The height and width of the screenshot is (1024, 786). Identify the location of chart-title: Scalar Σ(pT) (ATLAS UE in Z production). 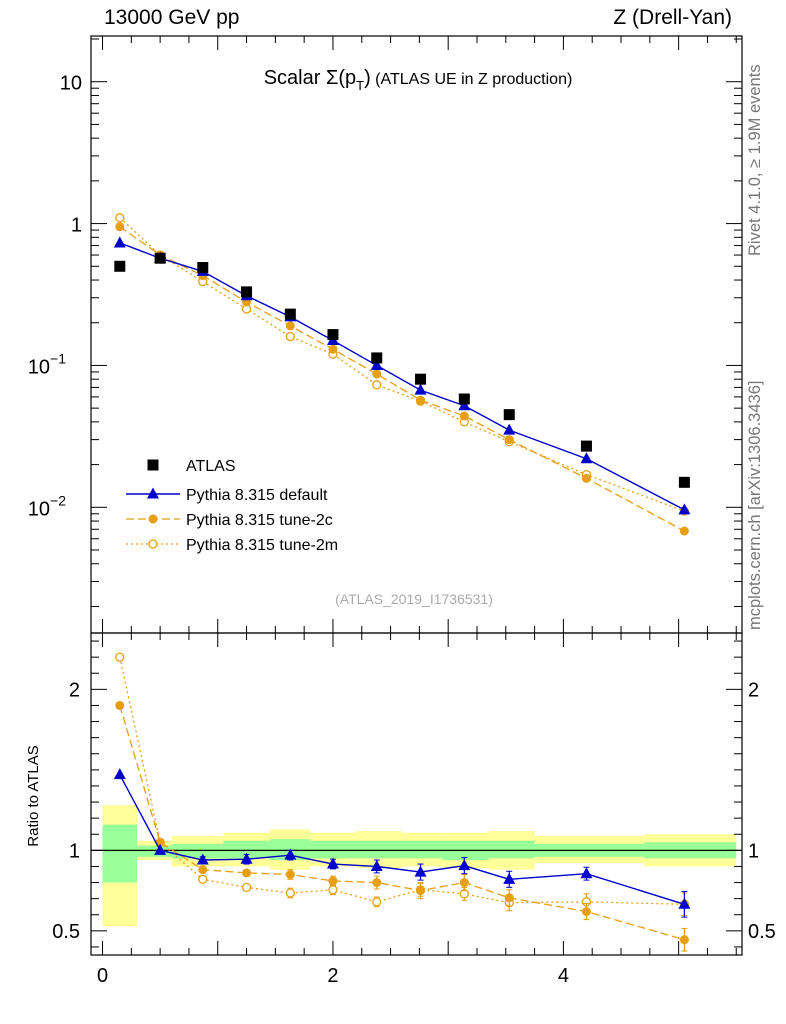
(418, 80).